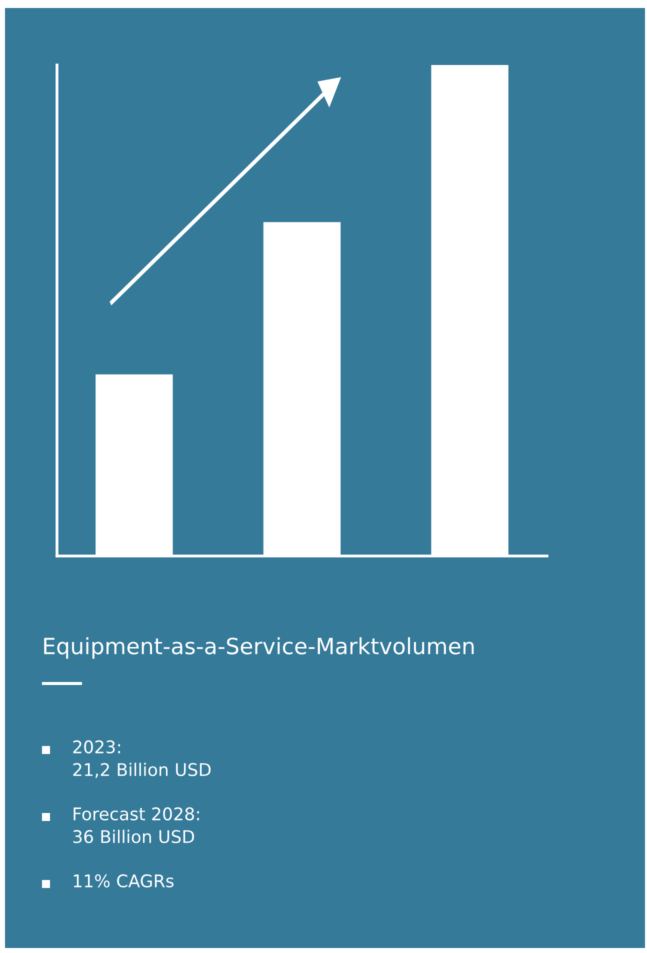  What do you see at coordinates (142, 759) in the screenshot?
I see `text: 2023: 21,2 Billion USD` at bounding box center [142, 759].